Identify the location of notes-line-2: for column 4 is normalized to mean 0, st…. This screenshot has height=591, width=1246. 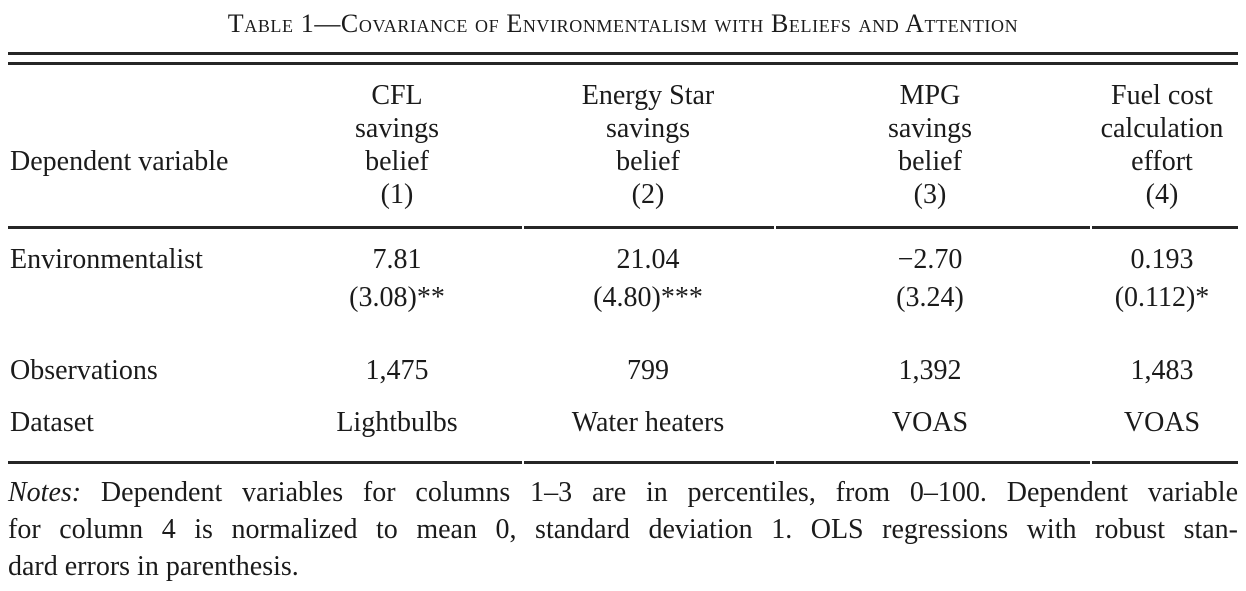
(623, 529).